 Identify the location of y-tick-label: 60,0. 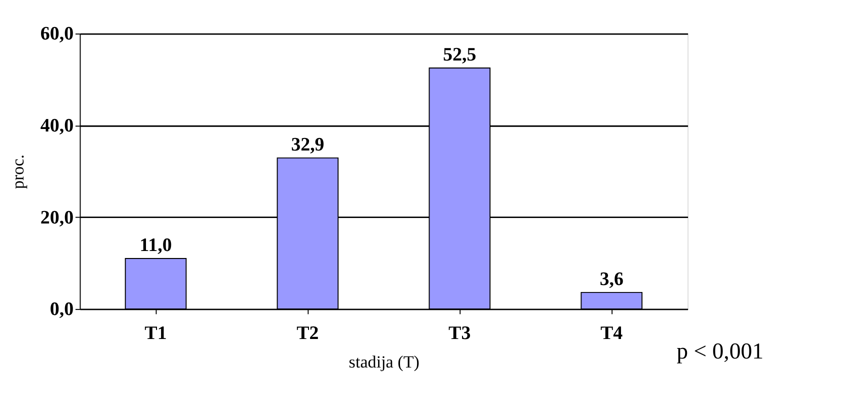
(57, 34).